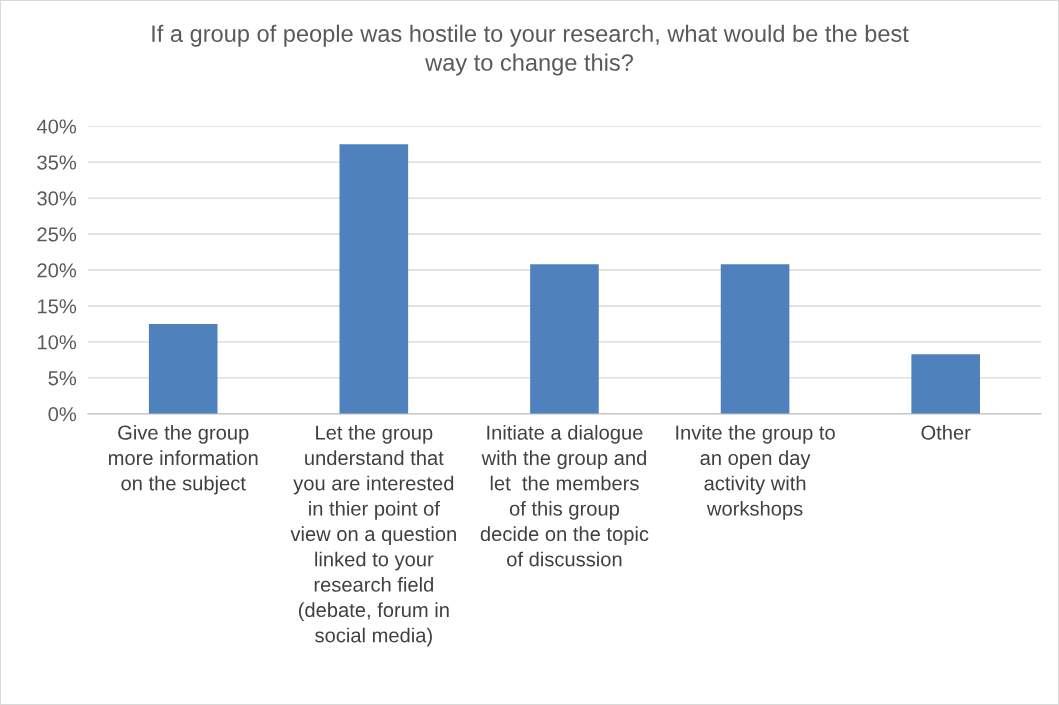 The height and width of the screenshot is (705, 1059). I want to click on y-tick-label: 10%, so click(57, 342).